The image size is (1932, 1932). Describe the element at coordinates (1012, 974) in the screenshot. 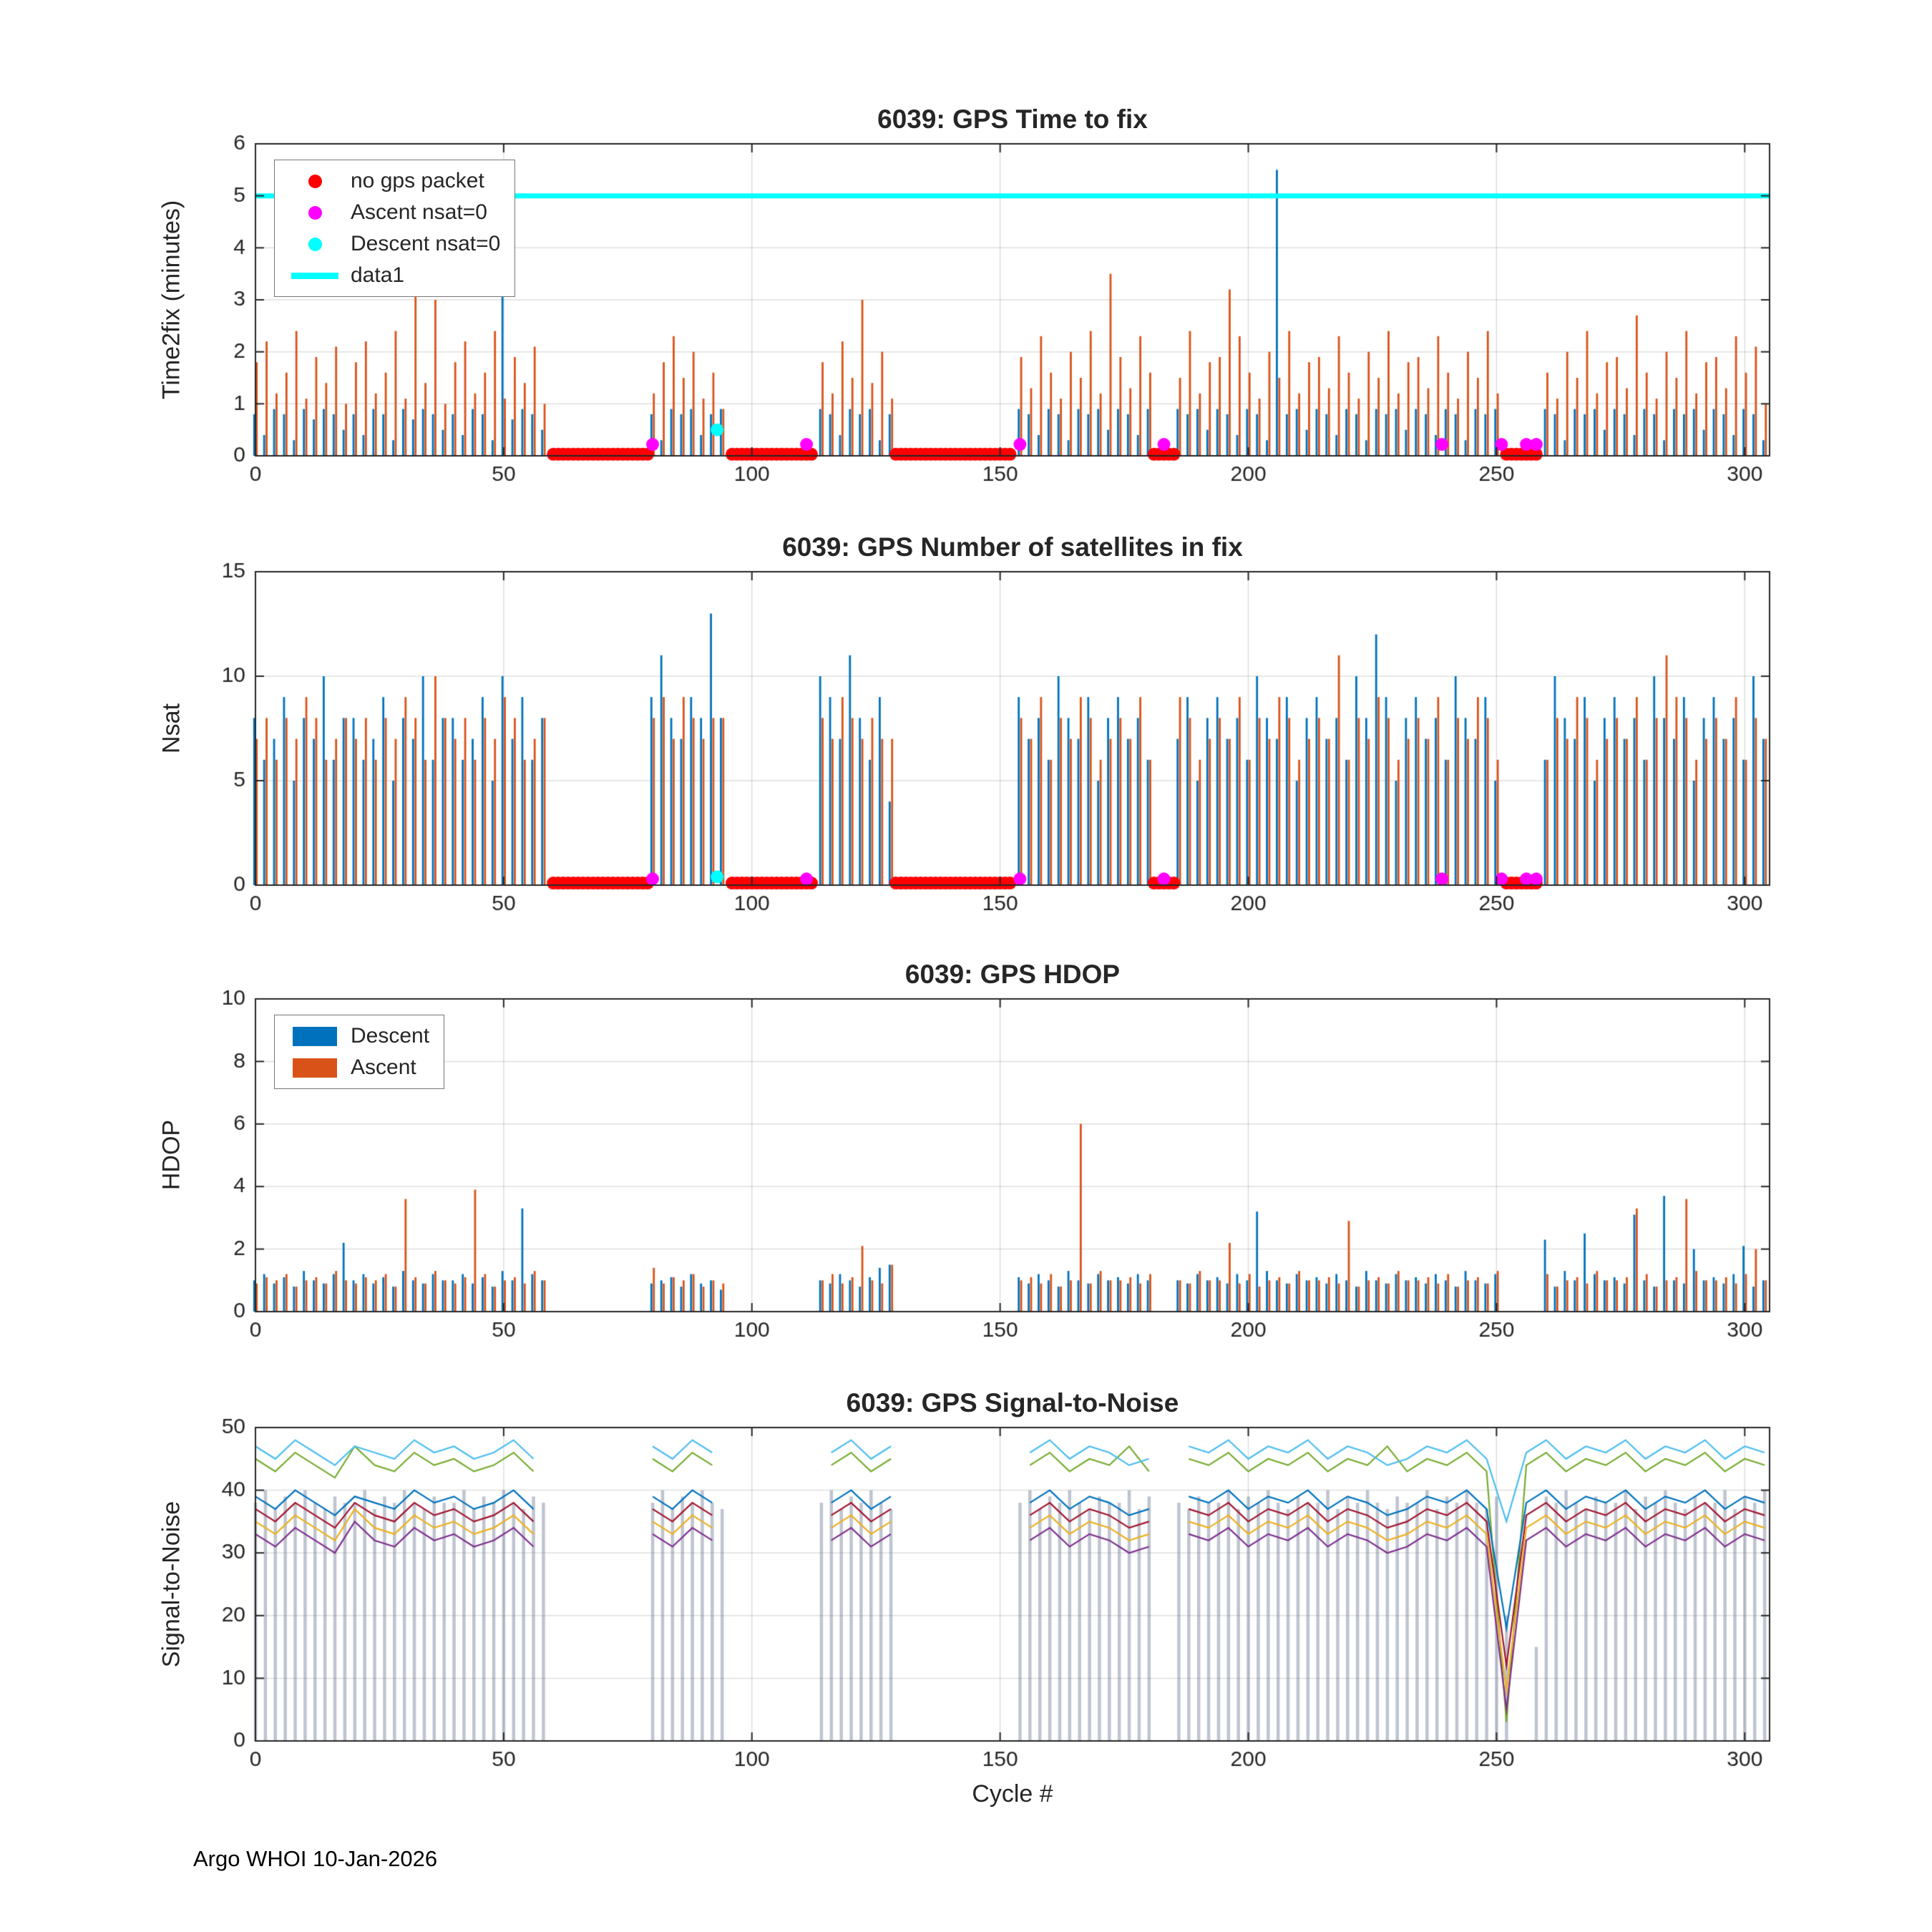

I see `panel-hdop-title: 6039: GPS HDOP` at that location.